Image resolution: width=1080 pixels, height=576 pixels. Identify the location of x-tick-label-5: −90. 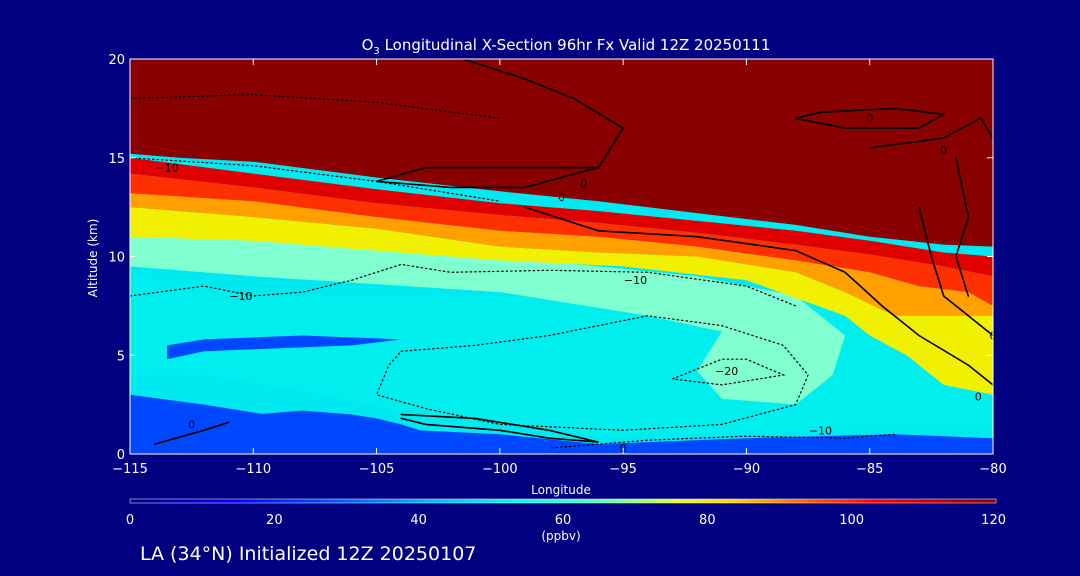
(746, 469).